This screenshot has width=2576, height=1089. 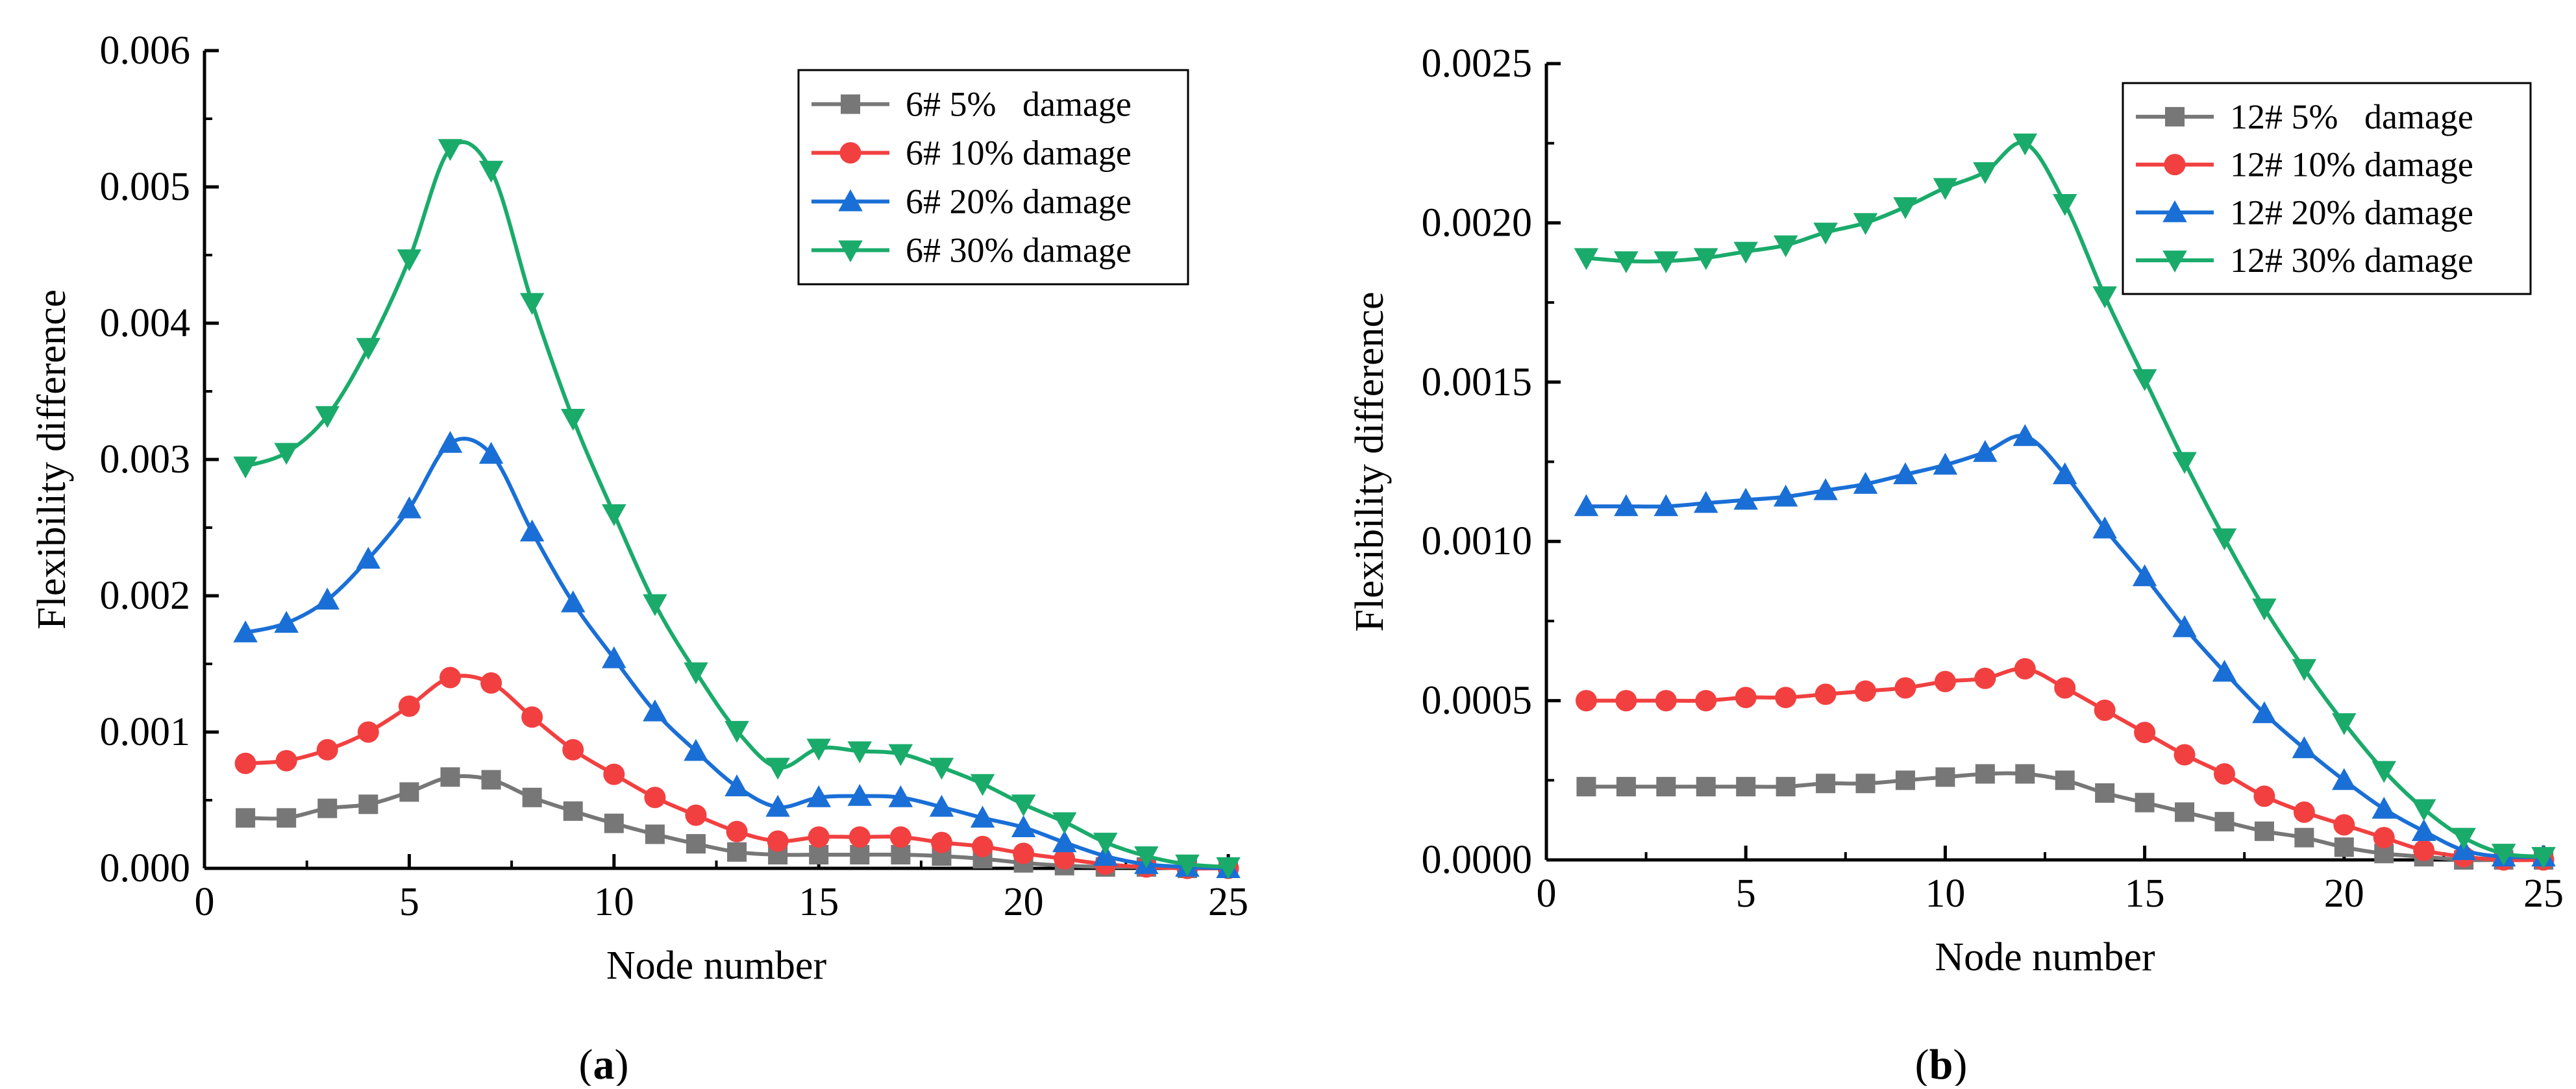 What do you see at coordinates (1905, 473) in the screenshot?
I see `data-point-b-20pct-node9` at bounding box center [1905, 473].